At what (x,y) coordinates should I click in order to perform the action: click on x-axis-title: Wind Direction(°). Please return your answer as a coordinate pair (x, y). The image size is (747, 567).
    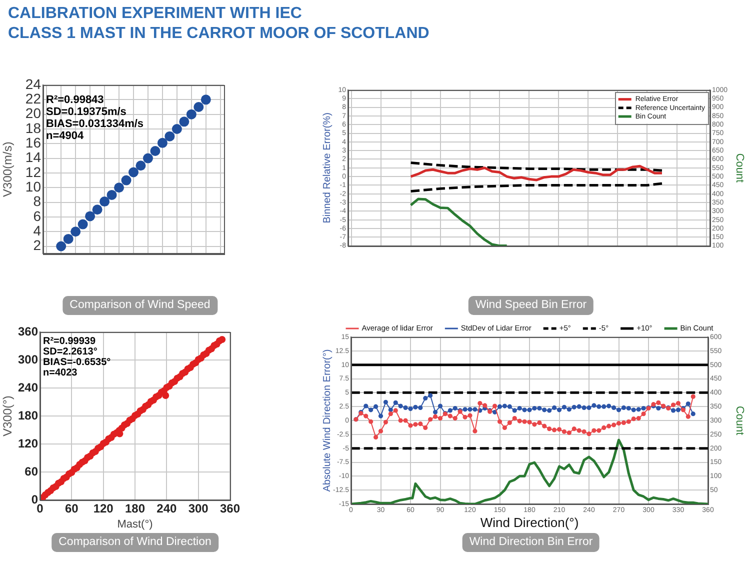
    Looking at the image, I should click on (529, 522).